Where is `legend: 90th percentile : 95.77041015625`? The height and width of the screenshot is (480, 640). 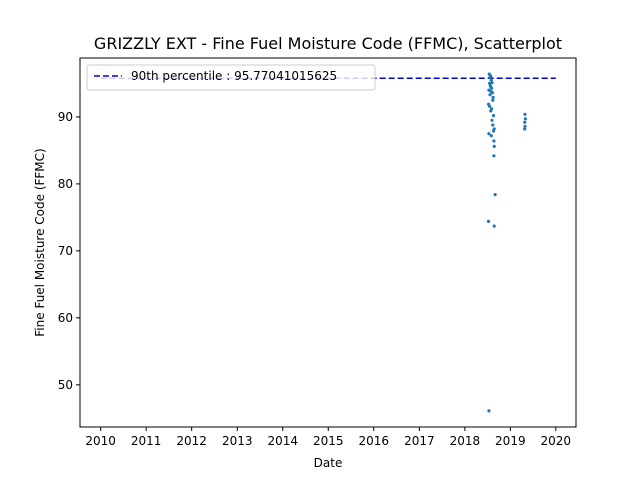 legend: 90th percentile : 95.77041015625 is located at coordinates (231, 77).